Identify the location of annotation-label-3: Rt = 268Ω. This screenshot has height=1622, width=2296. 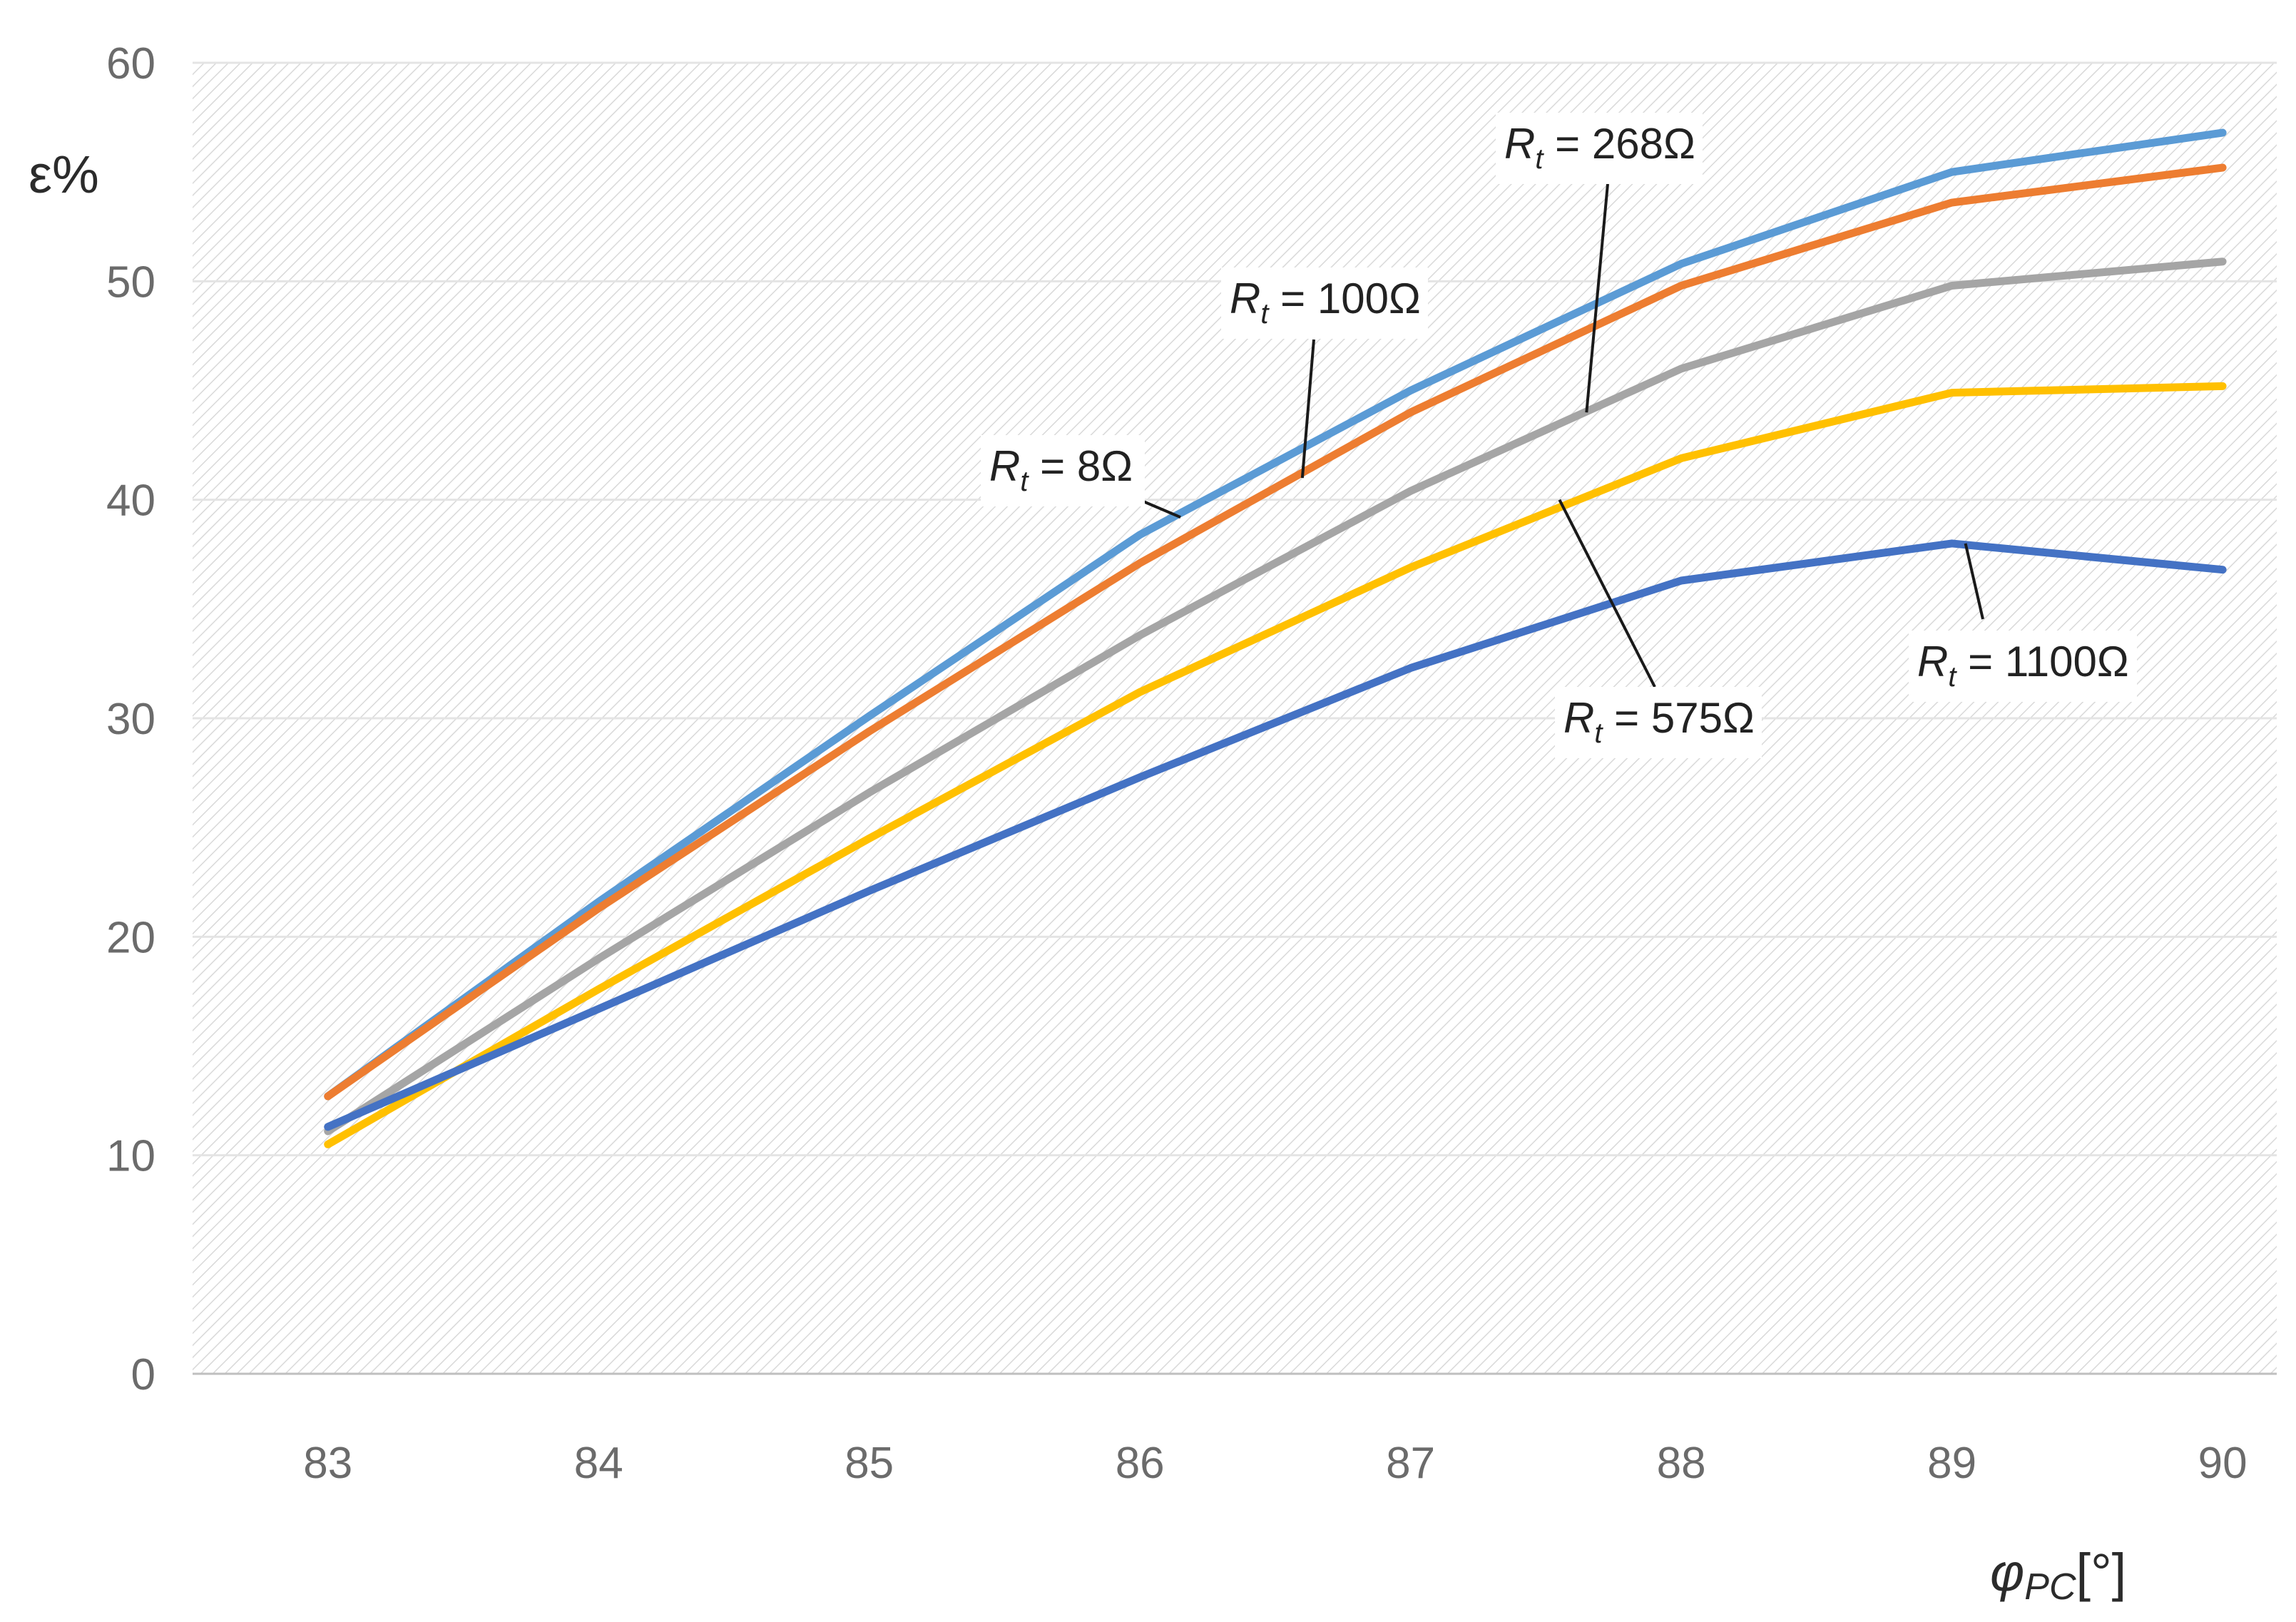
(1599, 147).